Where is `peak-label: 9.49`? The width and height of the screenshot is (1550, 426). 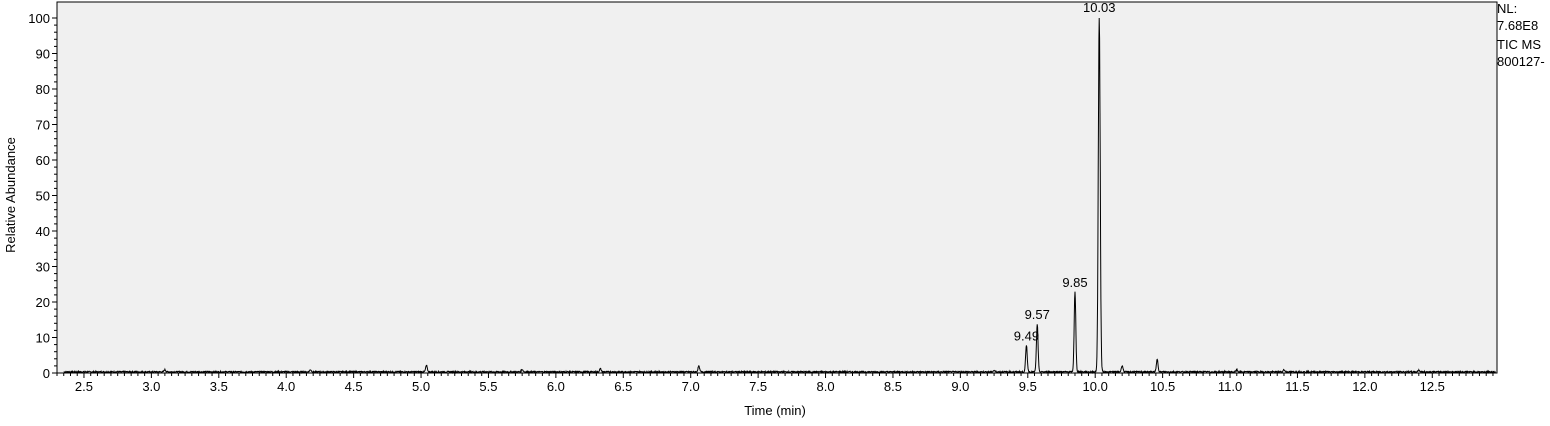
peak-label: 9.49 is located at coordinates (1026, 335).